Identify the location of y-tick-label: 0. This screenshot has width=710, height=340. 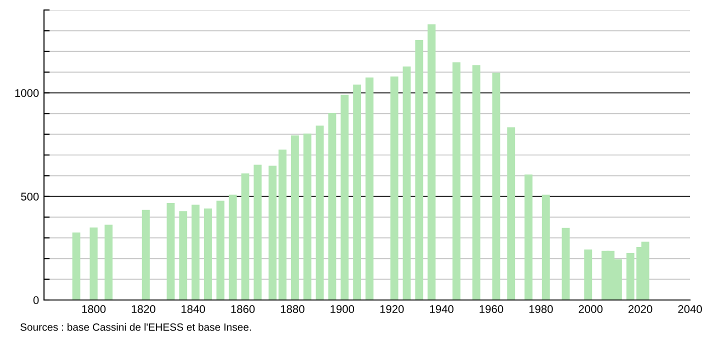
(36, 300).